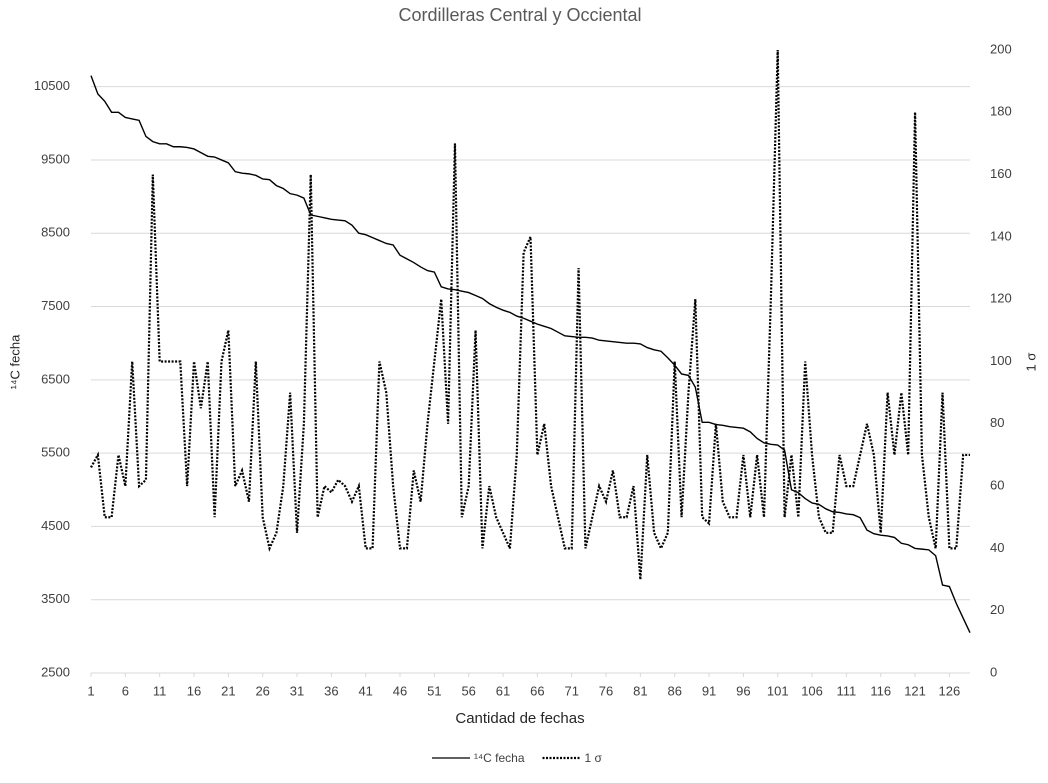 This screenshot has height=783, width=1048. I want to click on x-tick-label: 11, so click(160, 690).